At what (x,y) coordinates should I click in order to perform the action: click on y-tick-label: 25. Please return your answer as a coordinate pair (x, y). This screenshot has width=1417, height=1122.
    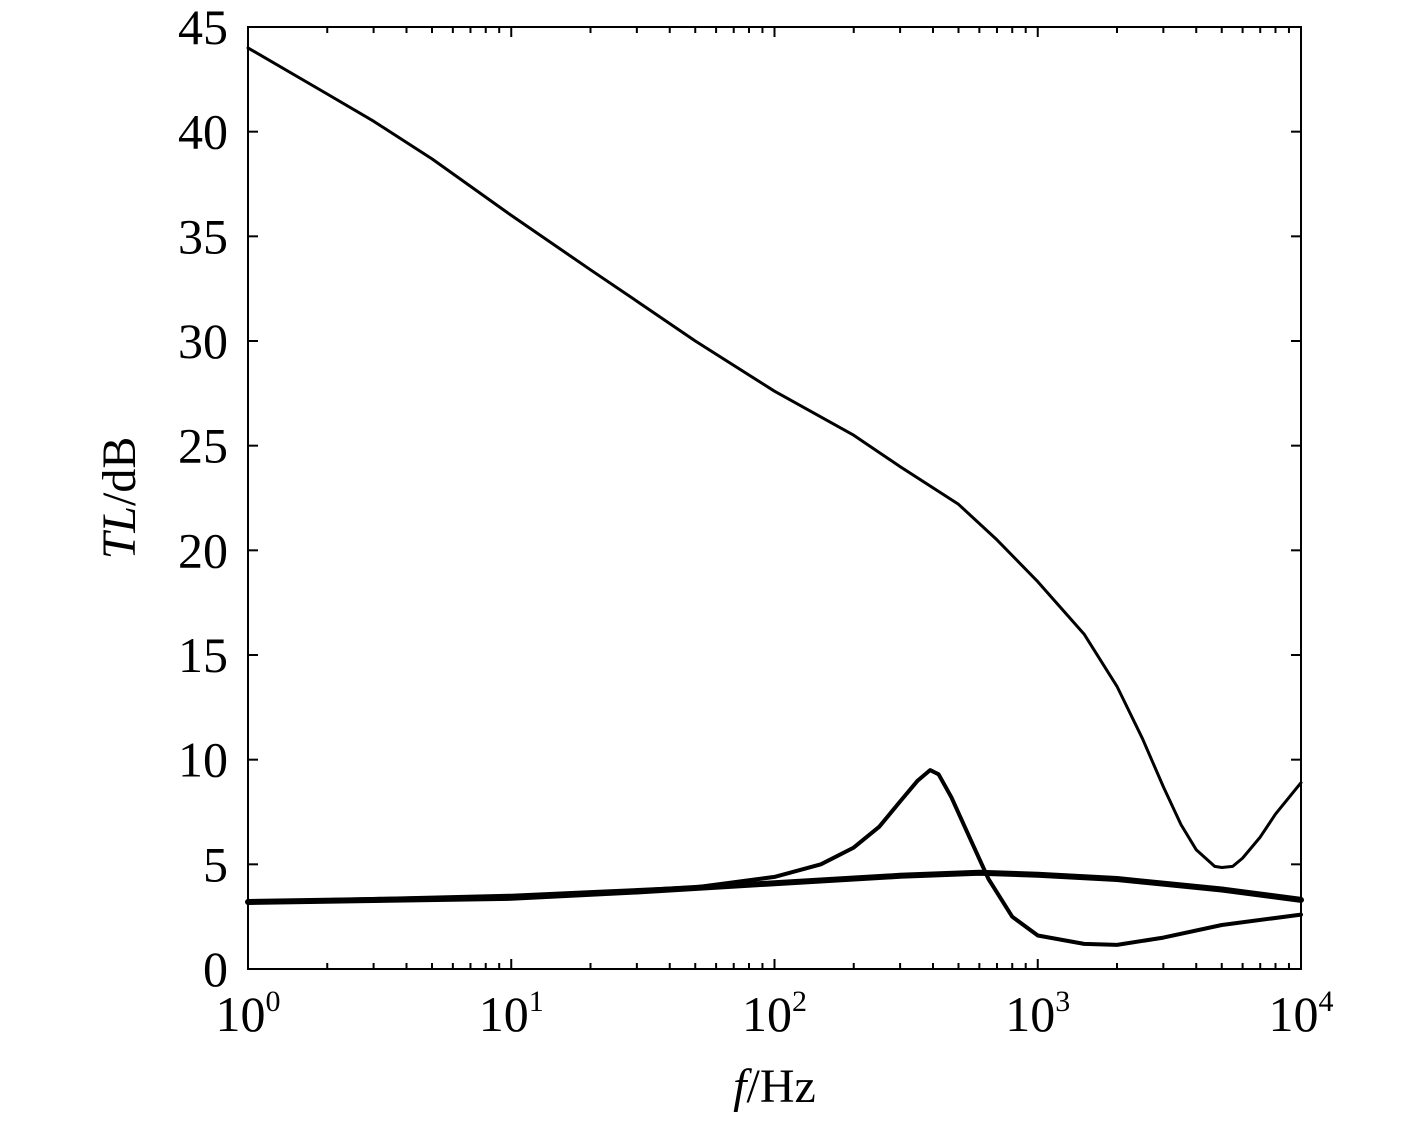
    Looking at the image, I should click on (203, 446).